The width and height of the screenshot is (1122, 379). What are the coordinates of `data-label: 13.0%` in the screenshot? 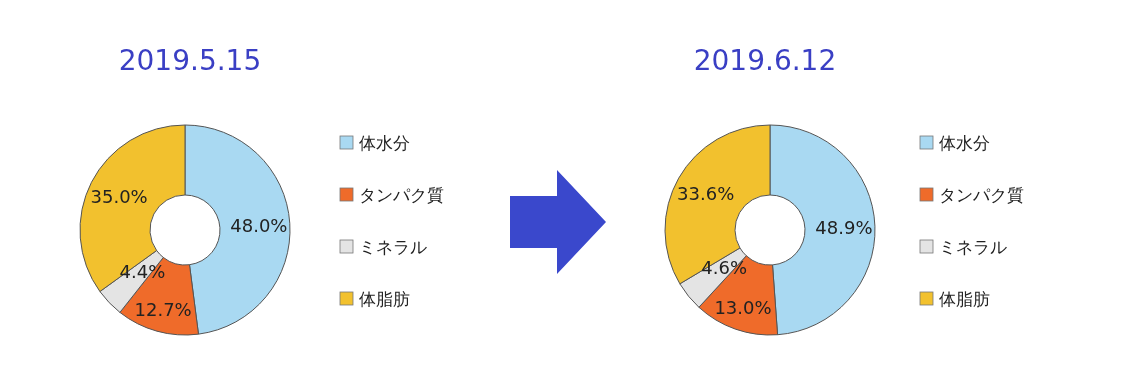 It's located at (743, 308).